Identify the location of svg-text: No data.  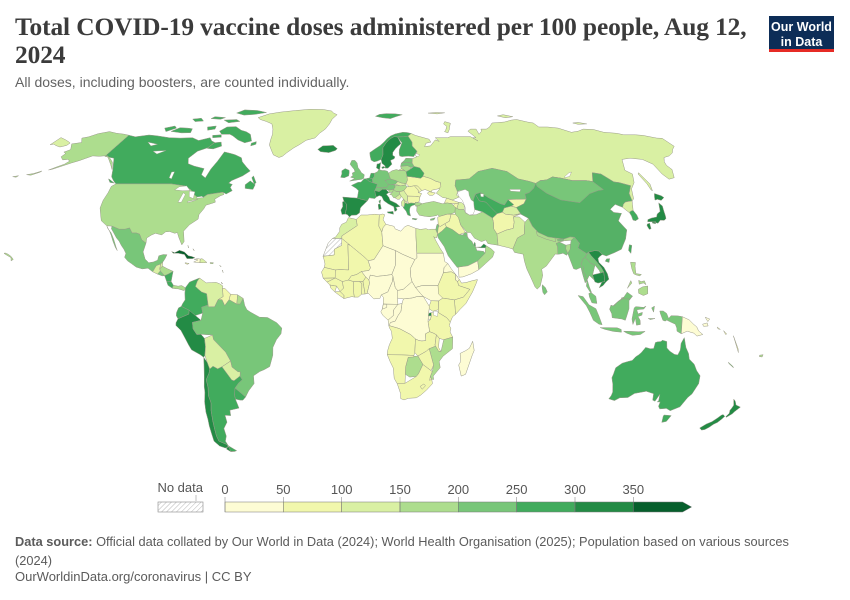
(180, 487).